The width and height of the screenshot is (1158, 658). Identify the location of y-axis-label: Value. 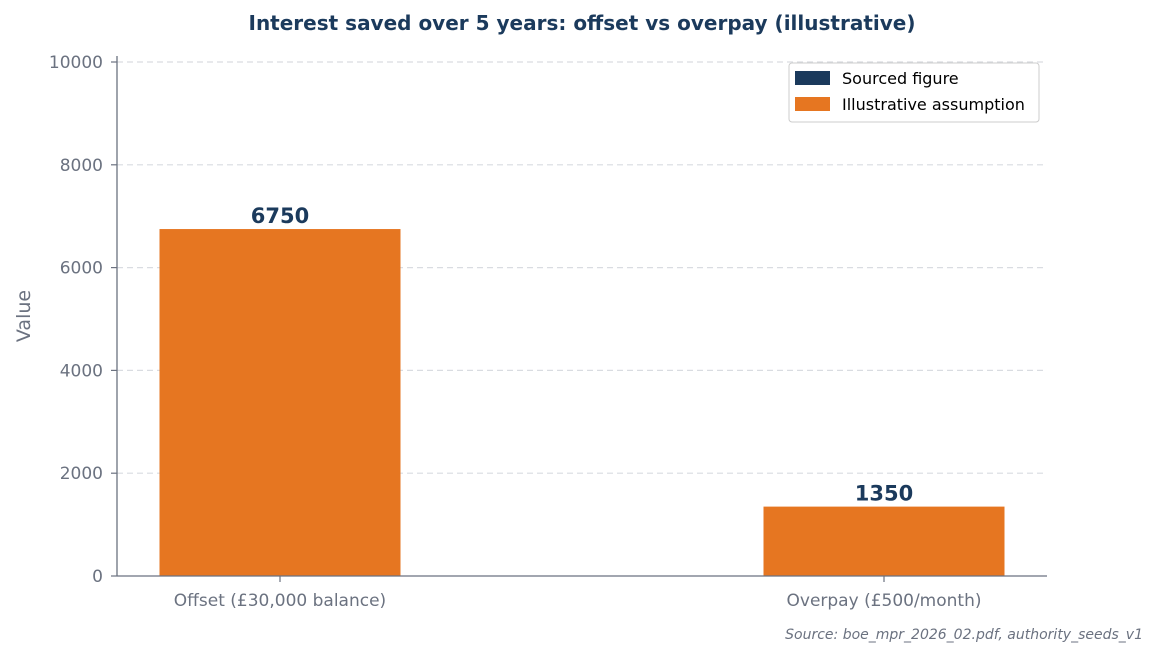
(24, 316).